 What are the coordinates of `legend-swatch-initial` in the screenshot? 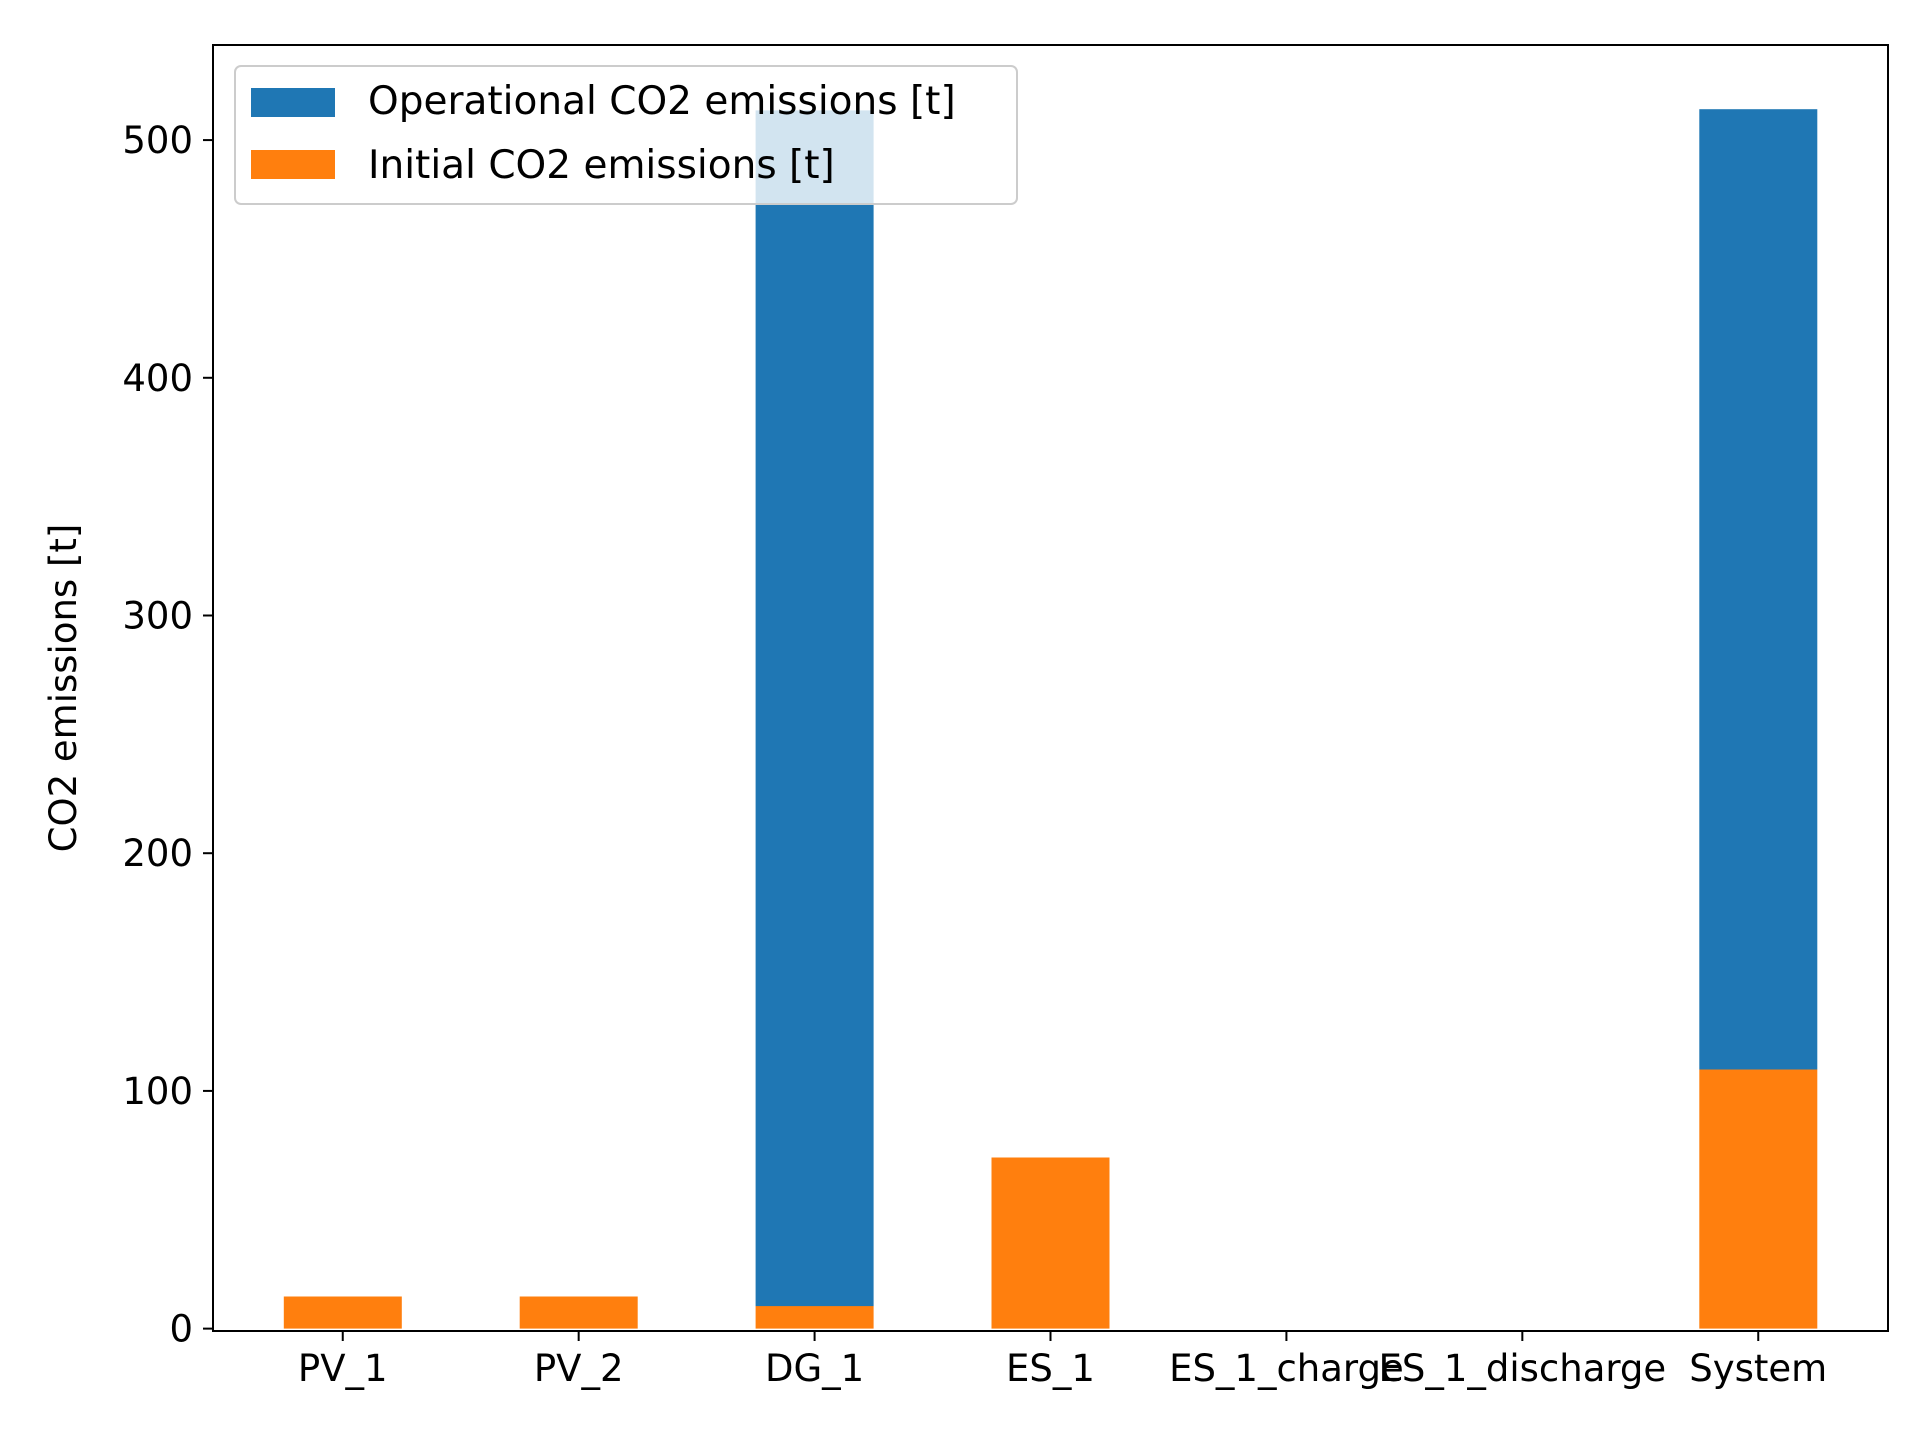 It's located at (293, 164).